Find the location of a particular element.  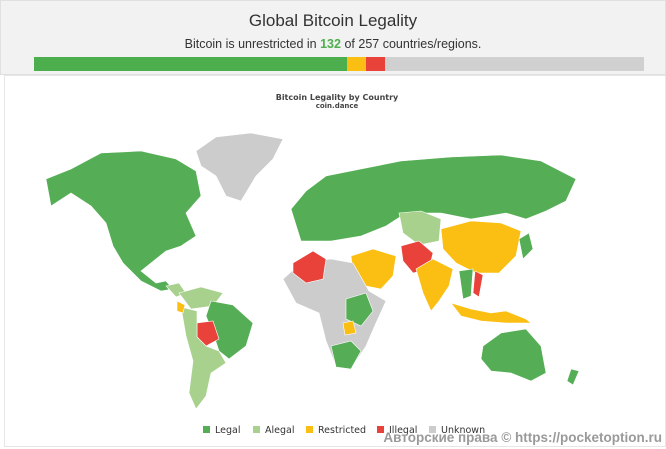

map-title: Bitcoin Legality by Country is located at coordinates (337, 97).